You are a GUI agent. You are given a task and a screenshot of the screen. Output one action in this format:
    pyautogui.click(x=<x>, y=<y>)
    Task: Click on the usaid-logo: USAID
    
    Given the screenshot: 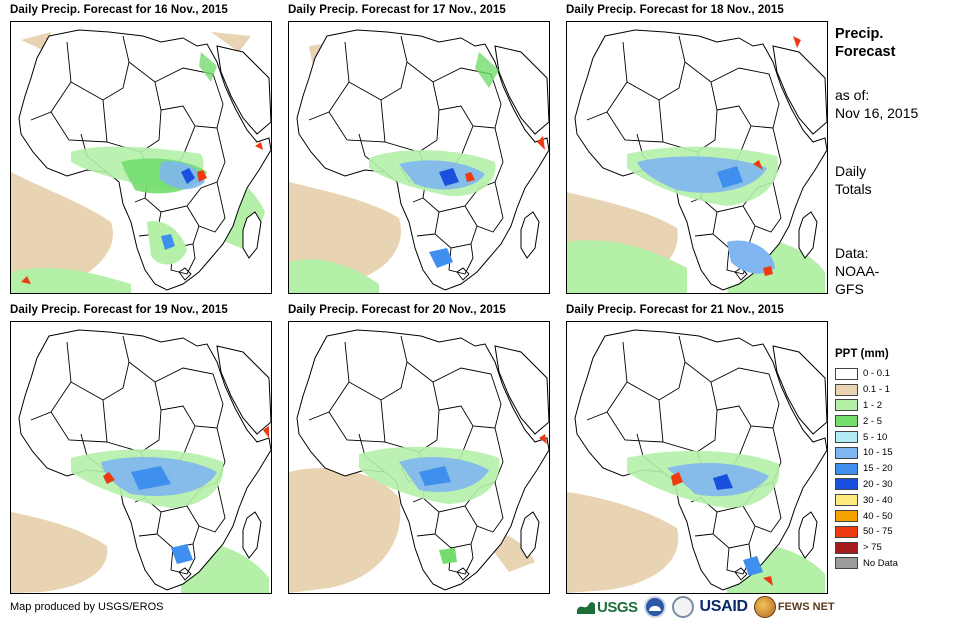 What is the action you would take?
    pyautogui.click(x=724, y=606)
    